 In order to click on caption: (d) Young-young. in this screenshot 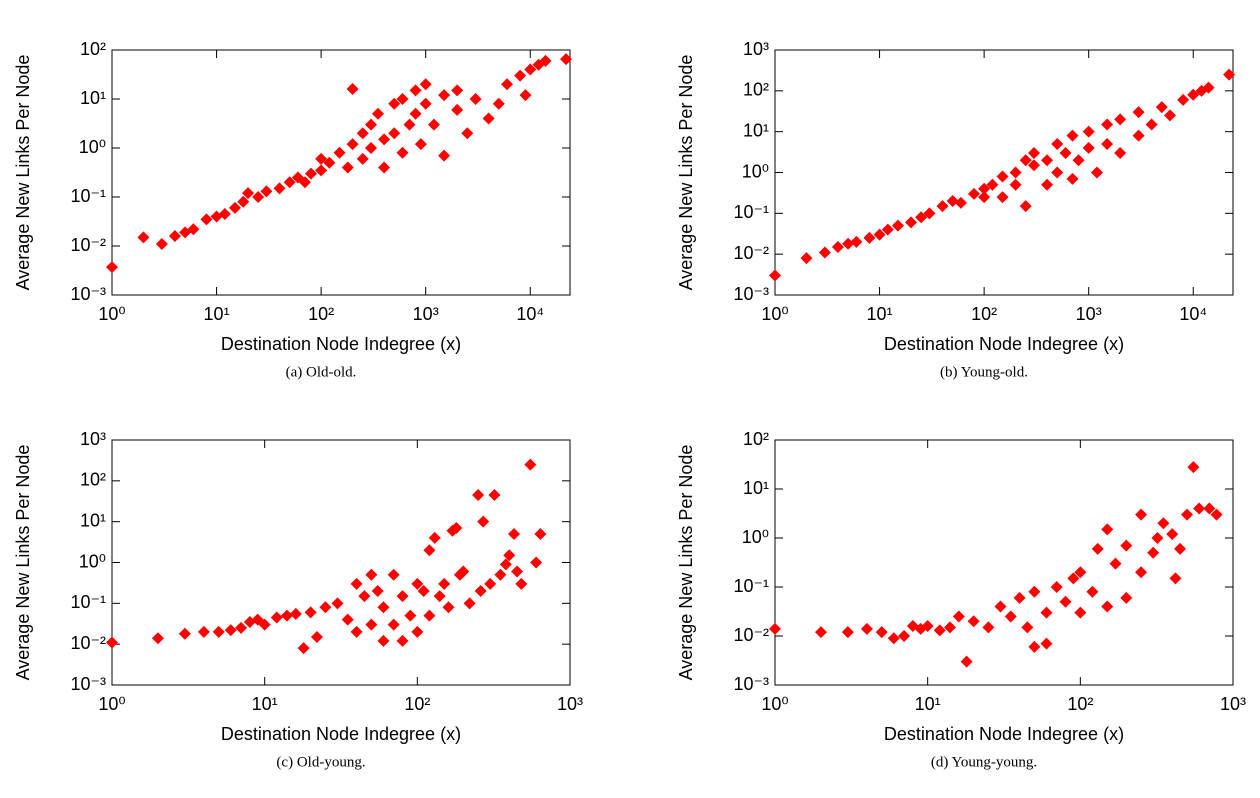, I will do `click(984, 762)`.